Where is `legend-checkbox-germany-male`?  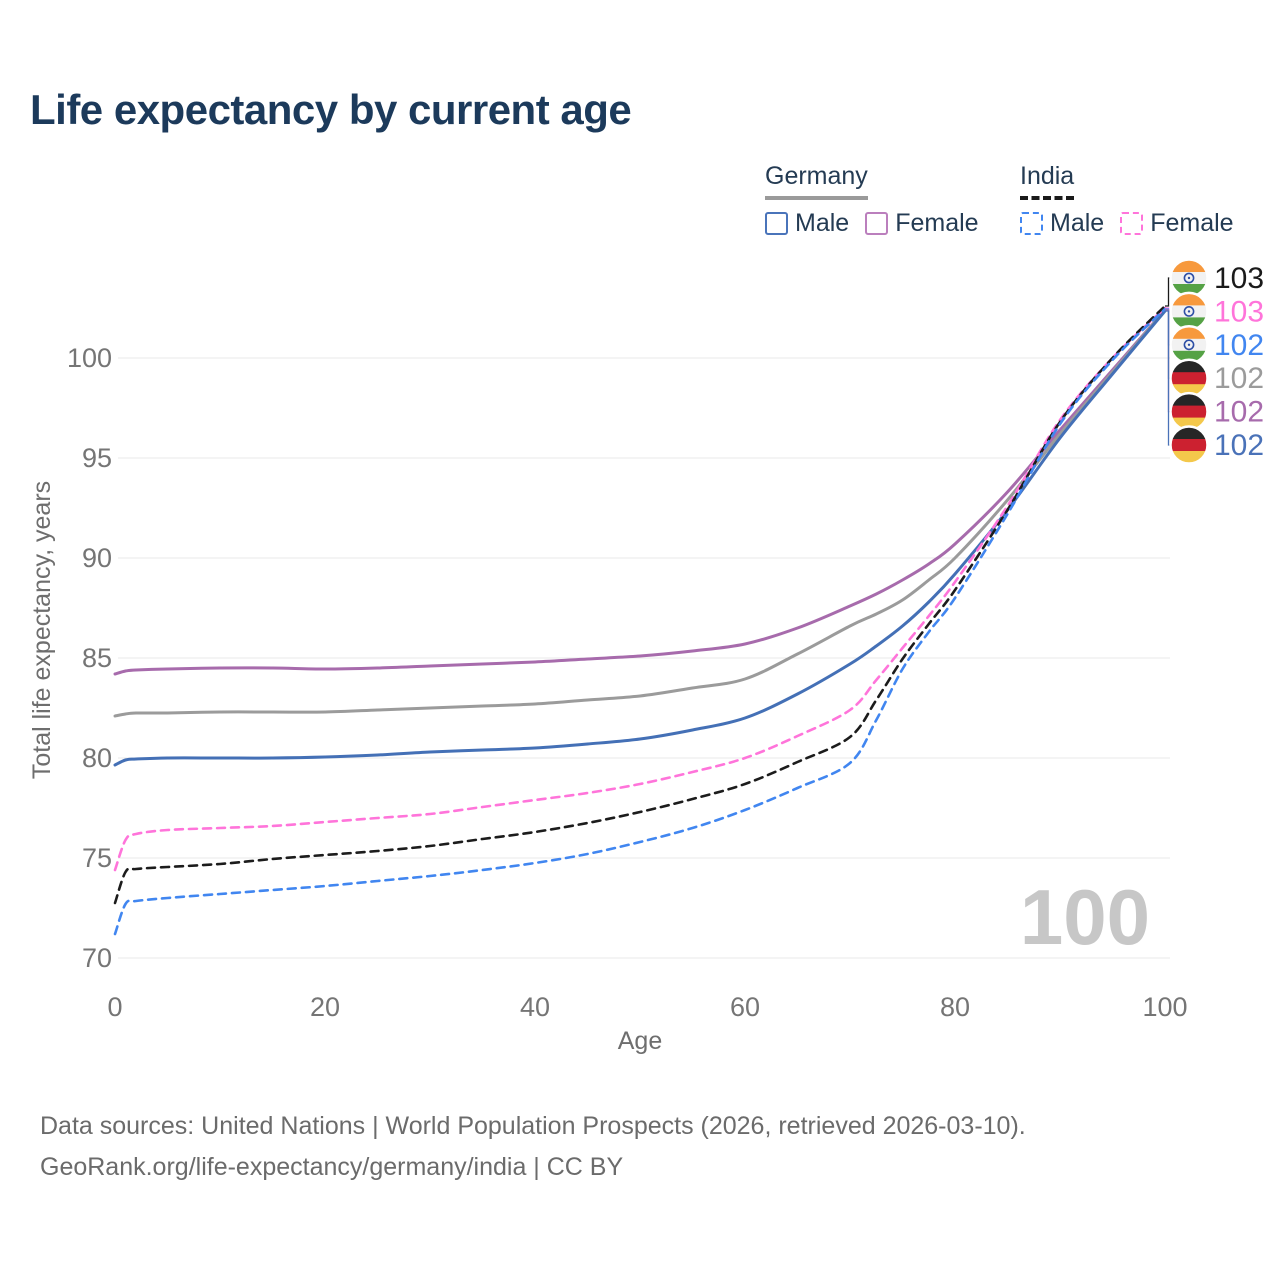
legend-checkbox-germany-male is located at coordinates (776, 223).